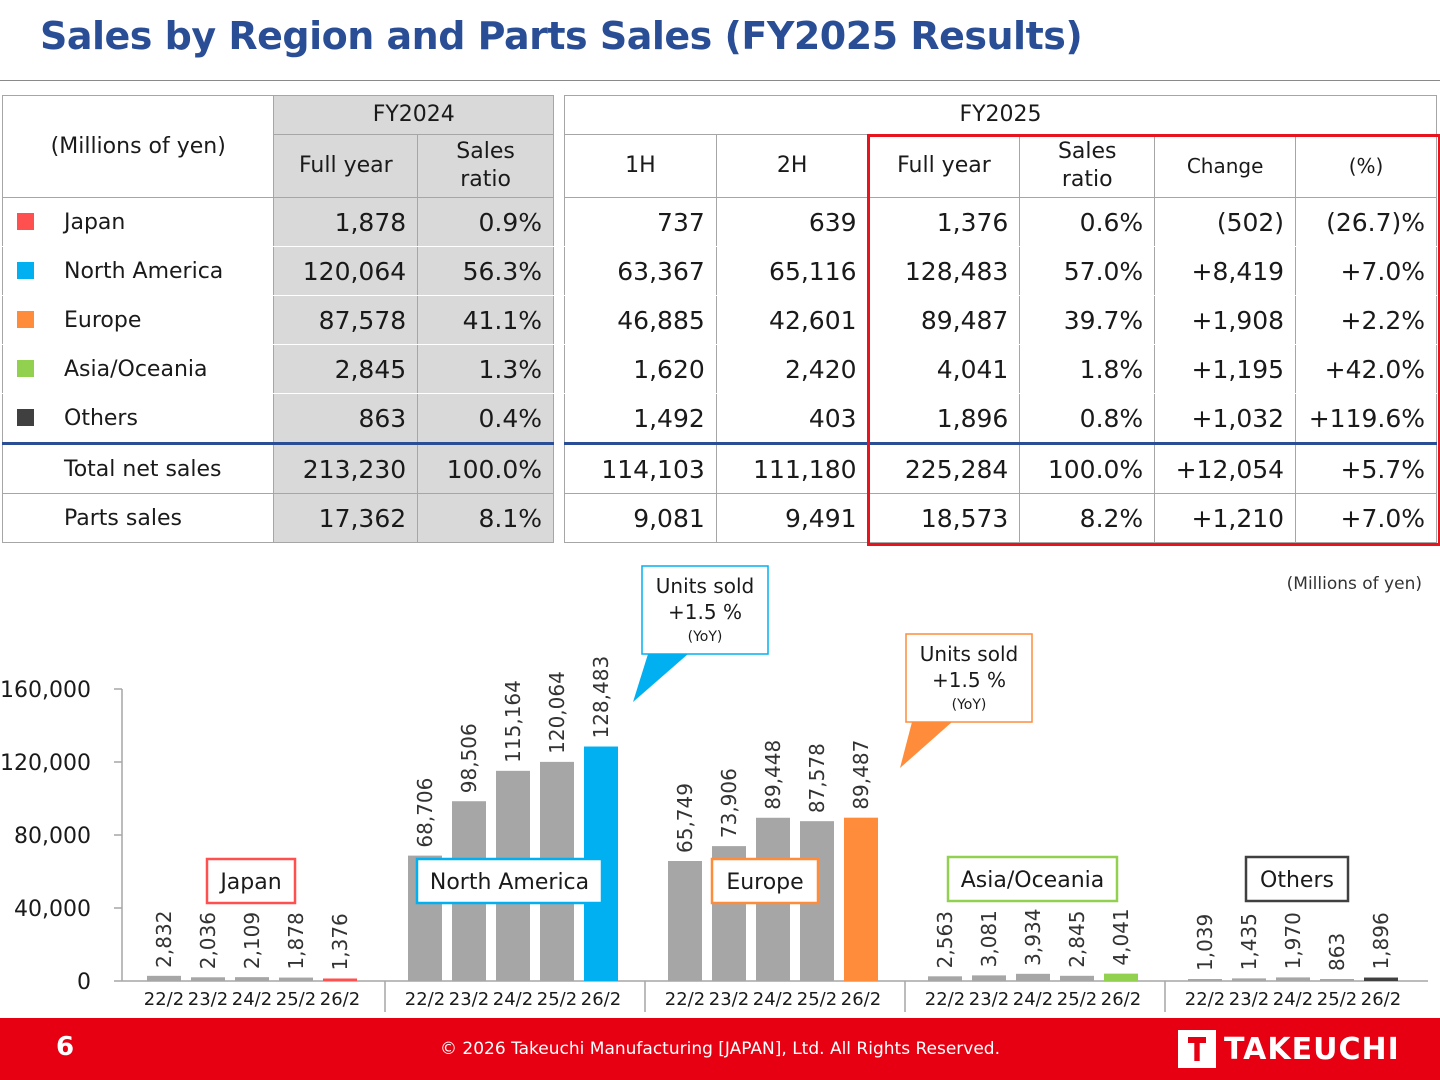 The width and height of the screenshot is (1440, 1080). What do you see at coordinates (944, 166) in the screenshot?
I see `fy2025-col-header: Full year` at bounding box center [944, 166].